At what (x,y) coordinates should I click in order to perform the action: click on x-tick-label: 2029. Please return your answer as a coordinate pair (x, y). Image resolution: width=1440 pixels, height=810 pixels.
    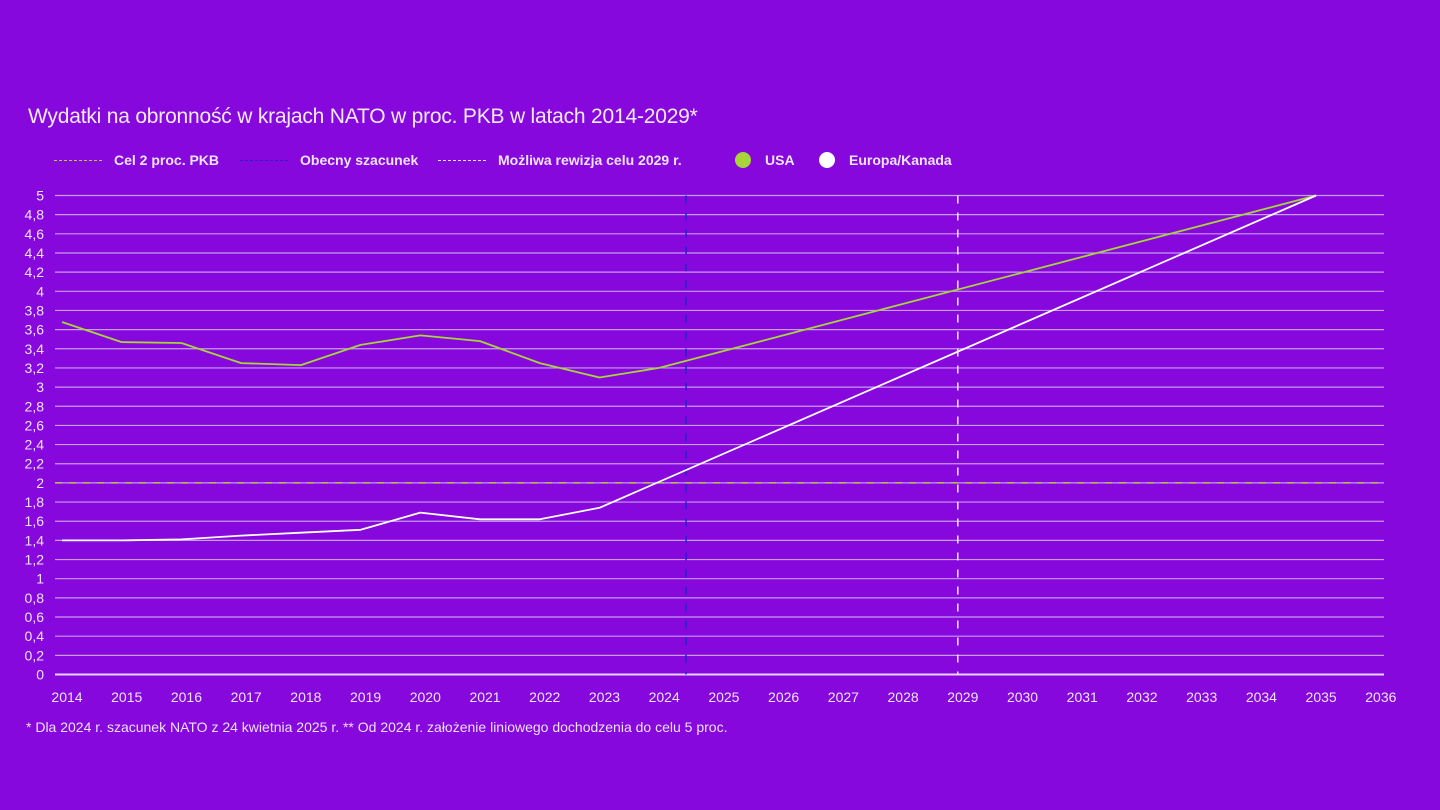
    Looking at the image, I should click on (962, 697).